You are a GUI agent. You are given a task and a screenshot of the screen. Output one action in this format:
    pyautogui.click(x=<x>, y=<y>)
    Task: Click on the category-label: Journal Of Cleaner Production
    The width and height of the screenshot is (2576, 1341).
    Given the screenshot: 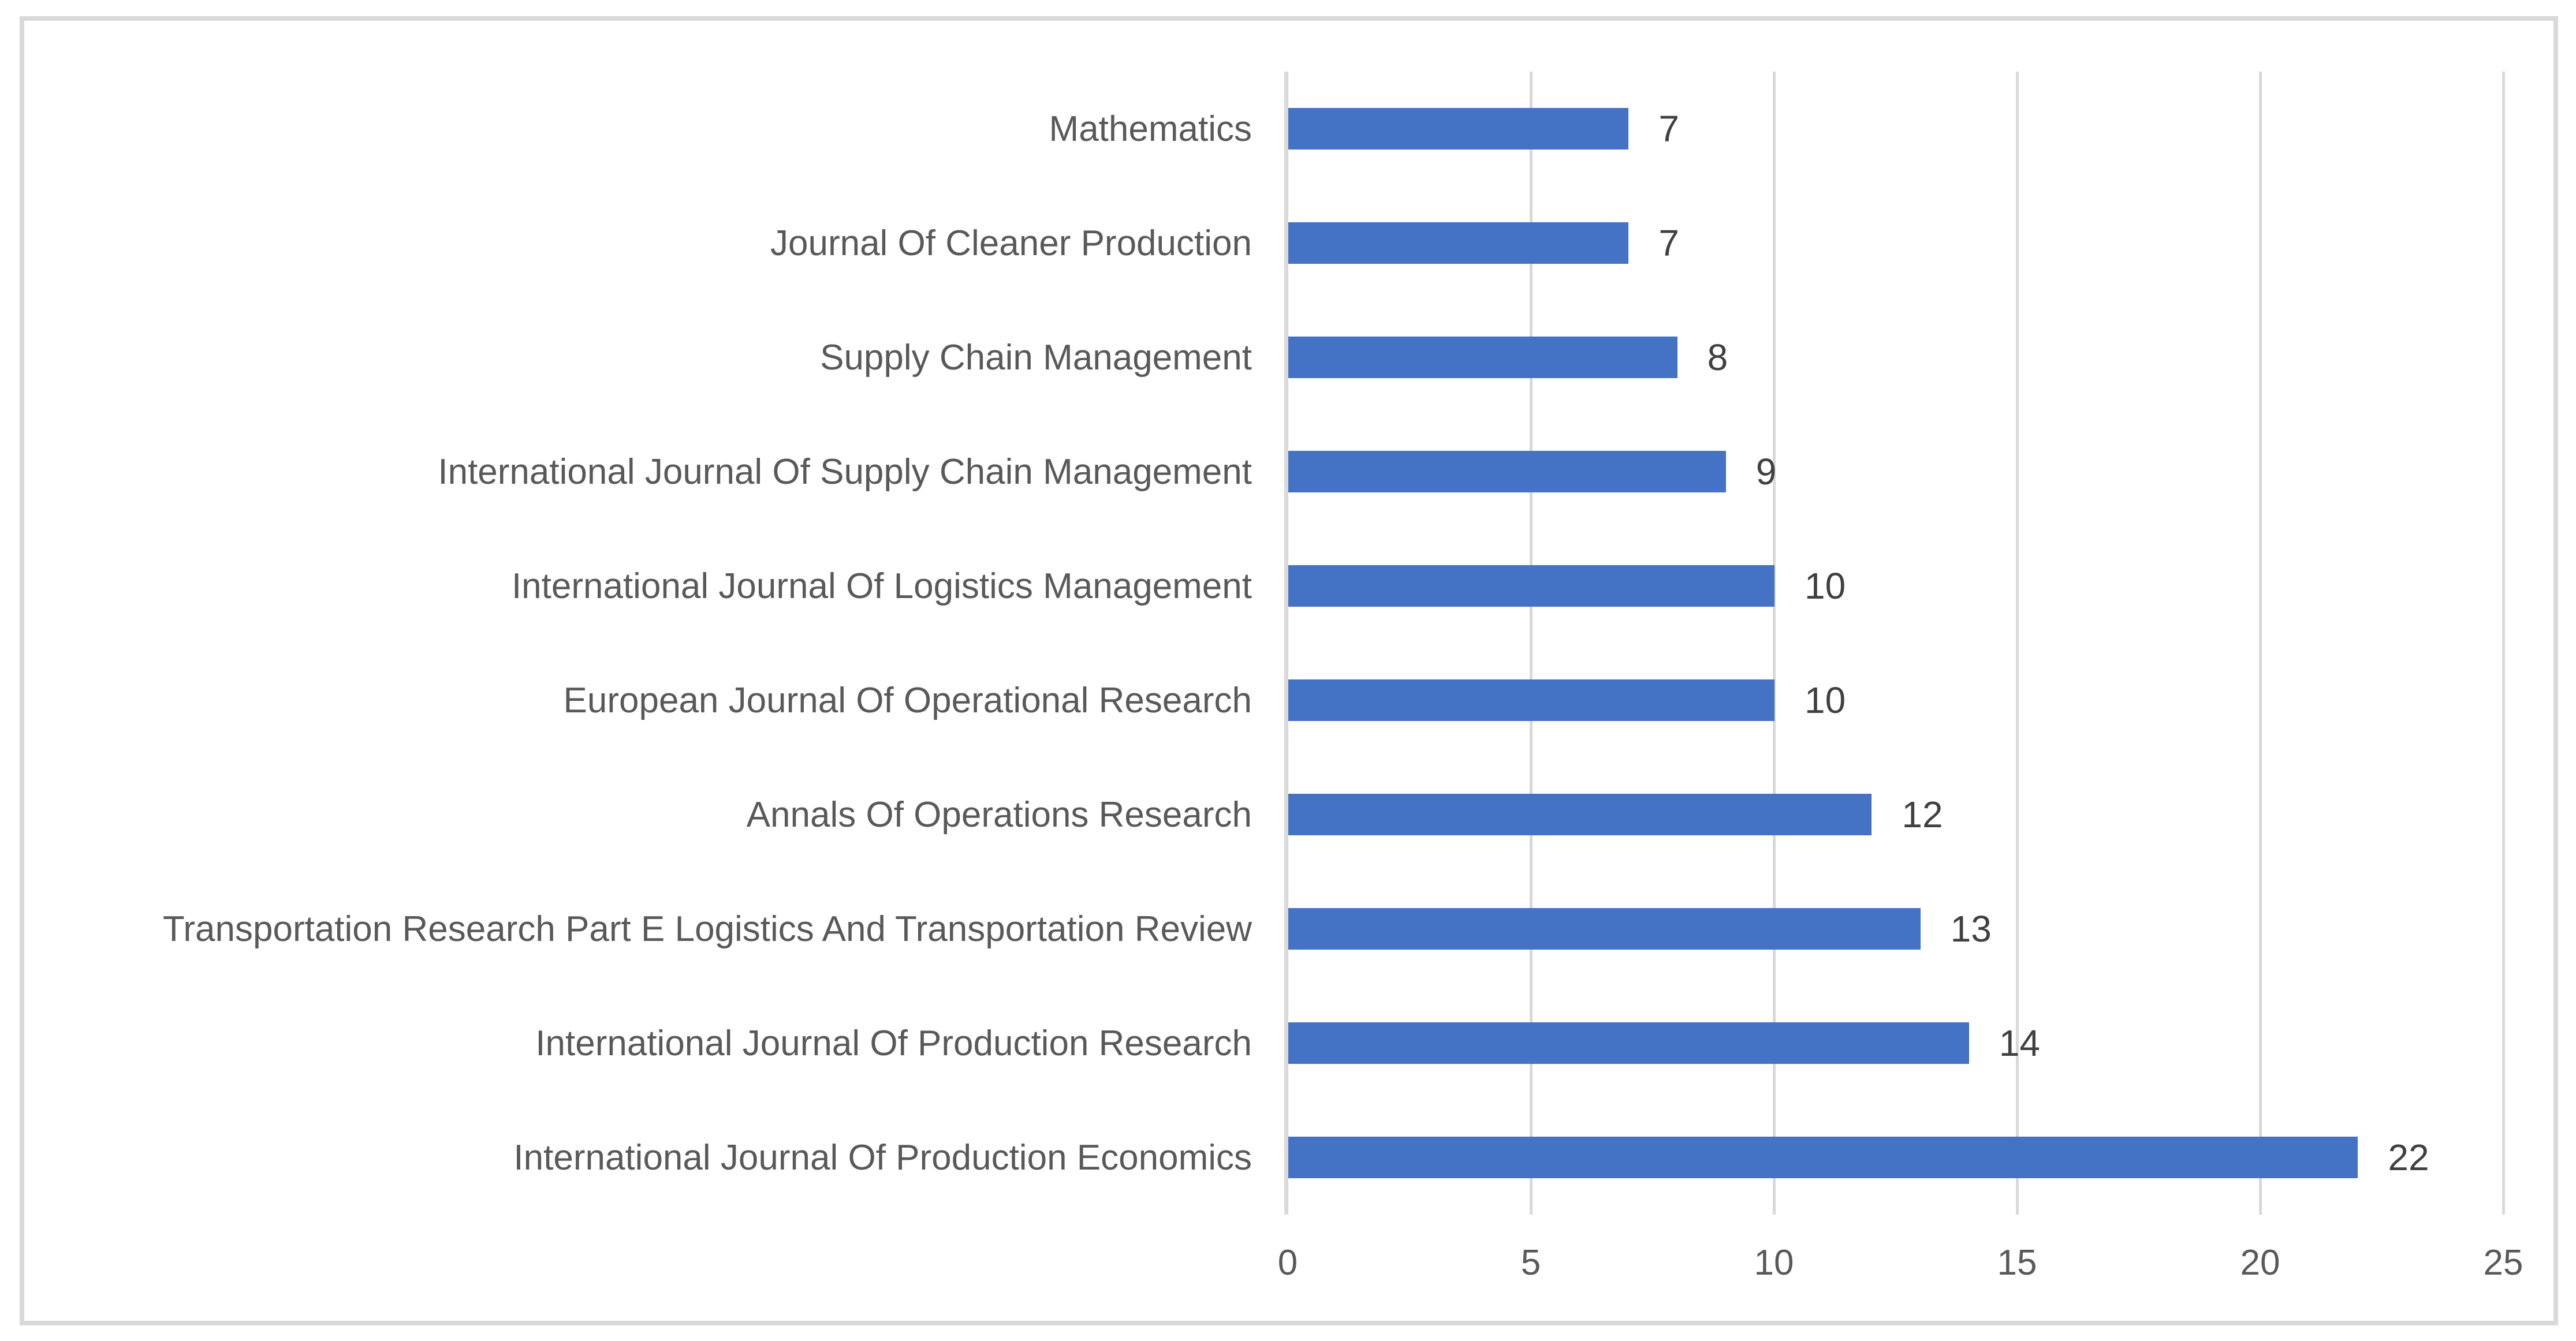 What is the action you would take?
    pyautogui.click(x=1011, y=243)
    